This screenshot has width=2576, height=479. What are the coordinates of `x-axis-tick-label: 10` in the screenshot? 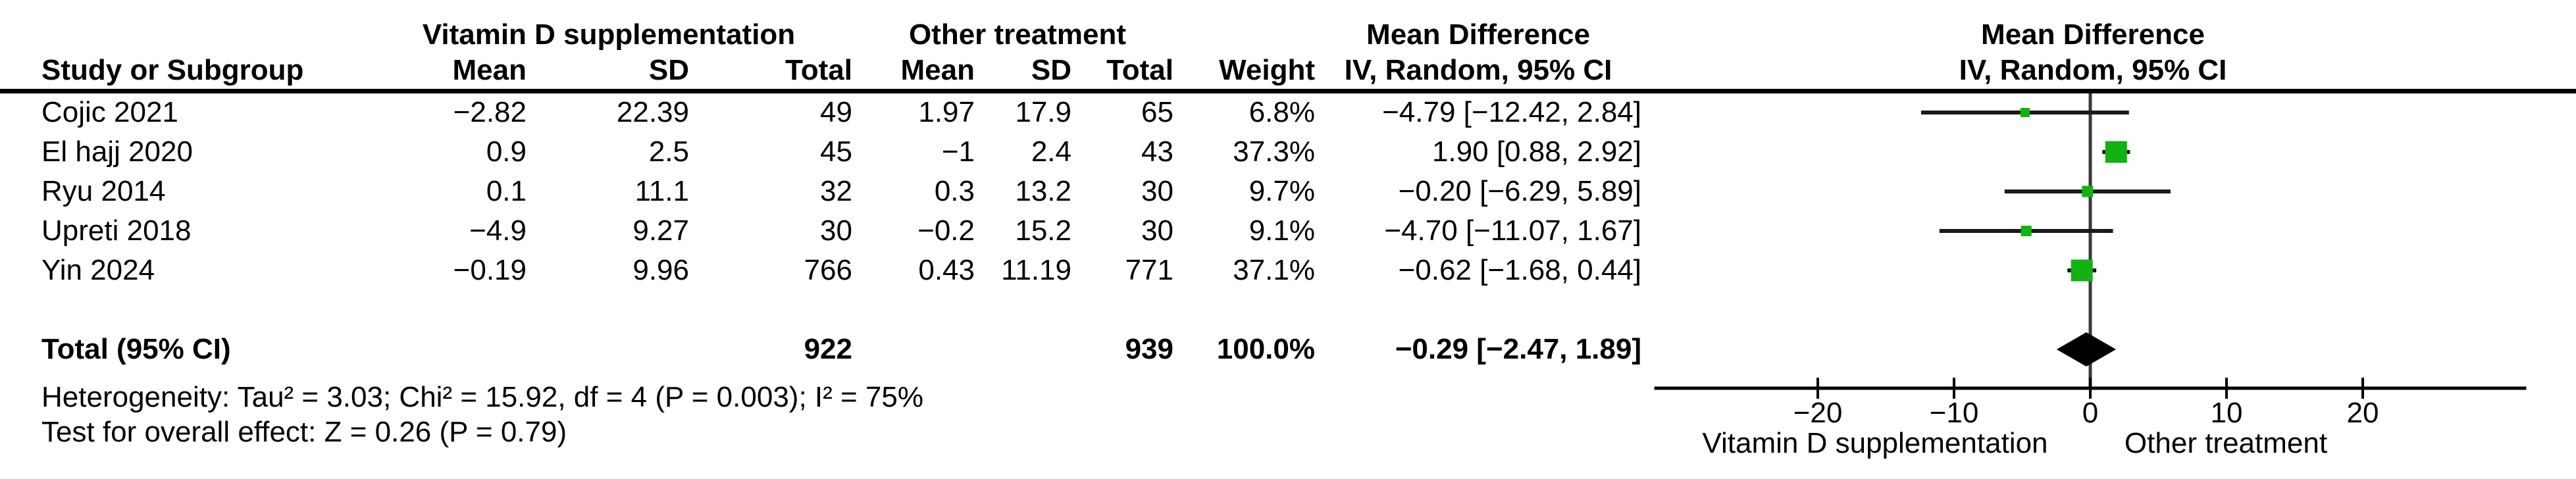 It's located at (2227, 413).